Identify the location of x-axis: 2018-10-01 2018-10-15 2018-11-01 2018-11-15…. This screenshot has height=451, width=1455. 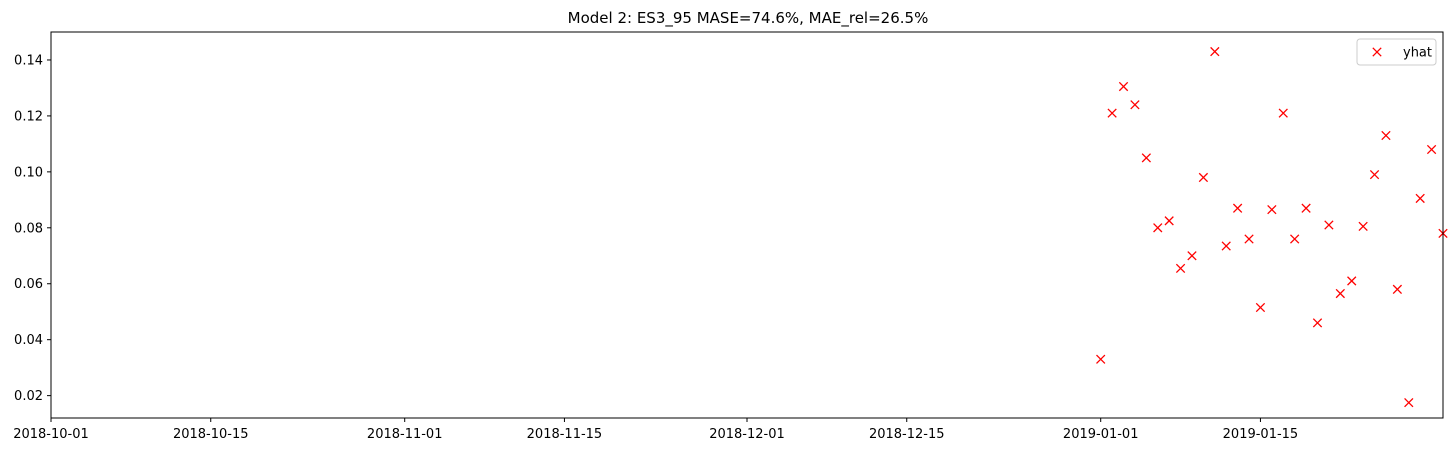
(655, 430).